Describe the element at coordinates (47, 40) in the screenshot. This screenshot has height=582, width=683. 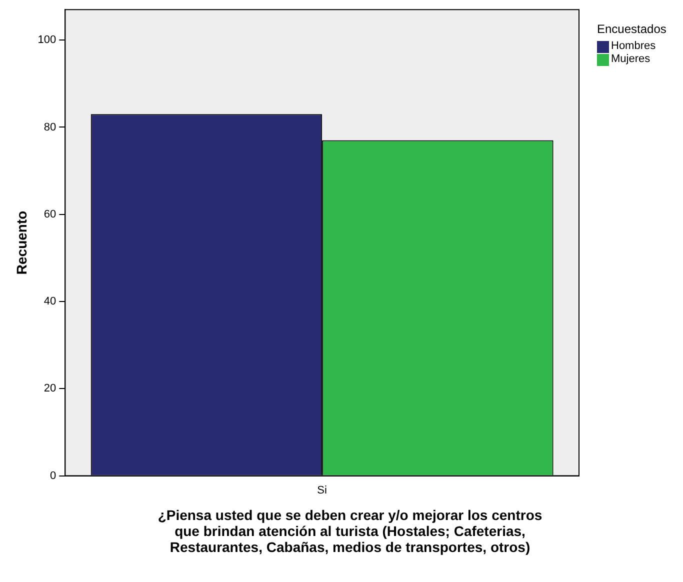
I see `y-tick-label: 100` at that location.